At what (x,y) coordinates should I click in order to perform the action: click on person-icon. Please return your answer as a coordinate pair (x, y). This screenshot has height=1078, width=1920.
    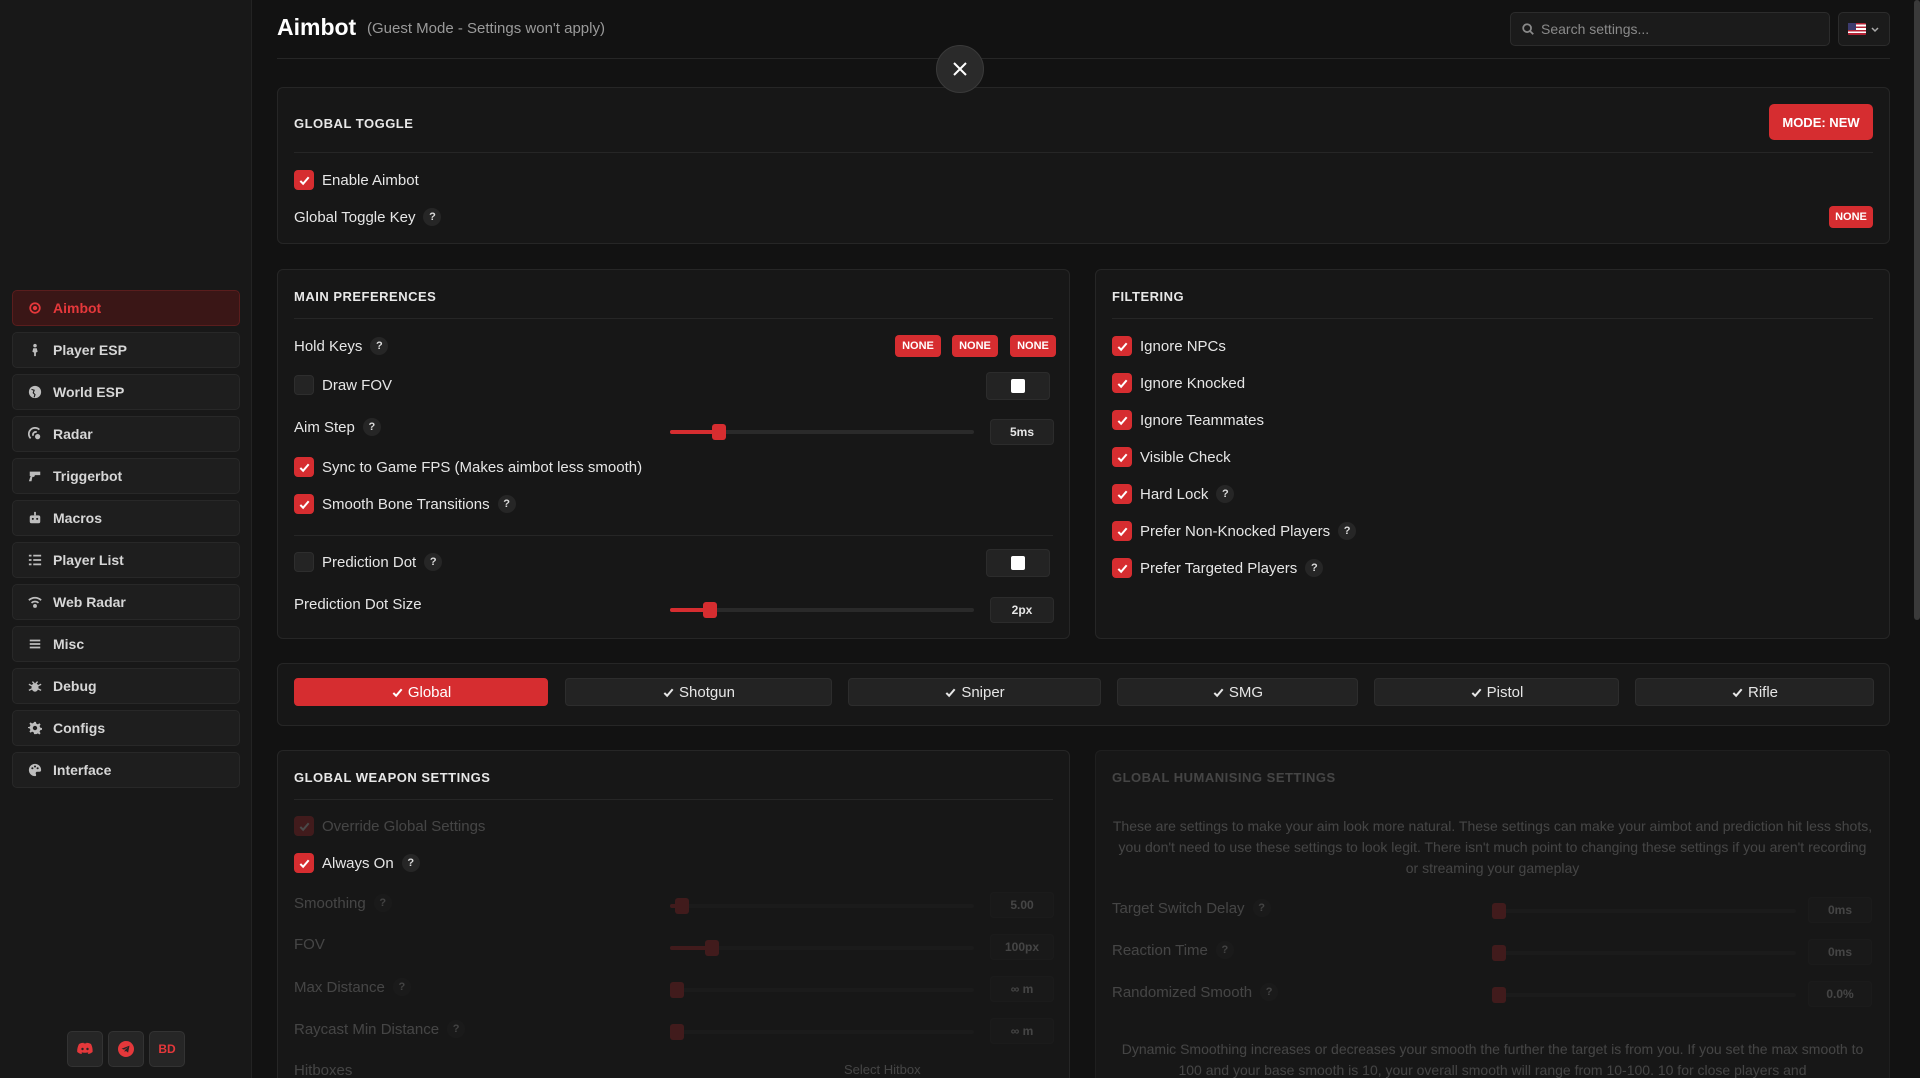
    Looking at the image, I should click on (35, 350).